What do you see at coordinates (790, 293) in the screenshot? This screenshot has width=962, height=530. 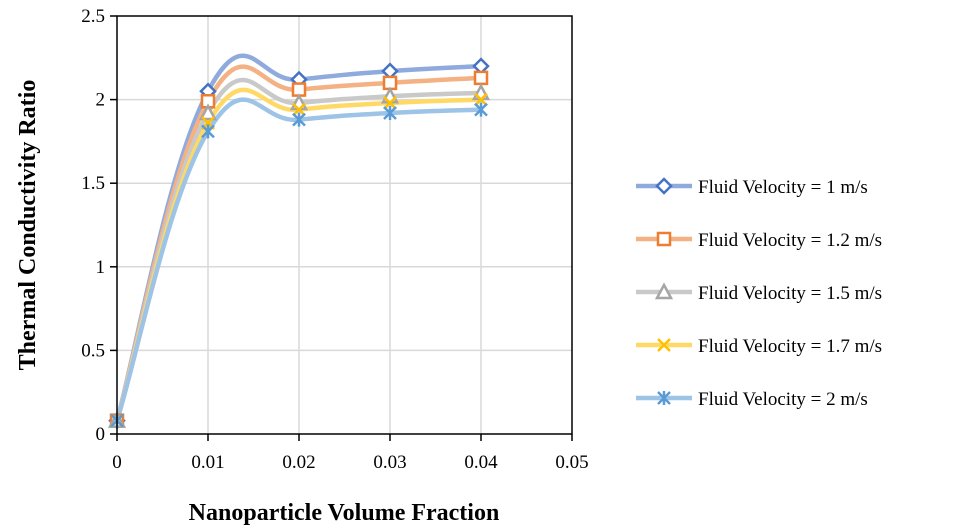 I see `legend-label: Fluid Velocity = 1.5 m/s` at bounding box center [790, 293].